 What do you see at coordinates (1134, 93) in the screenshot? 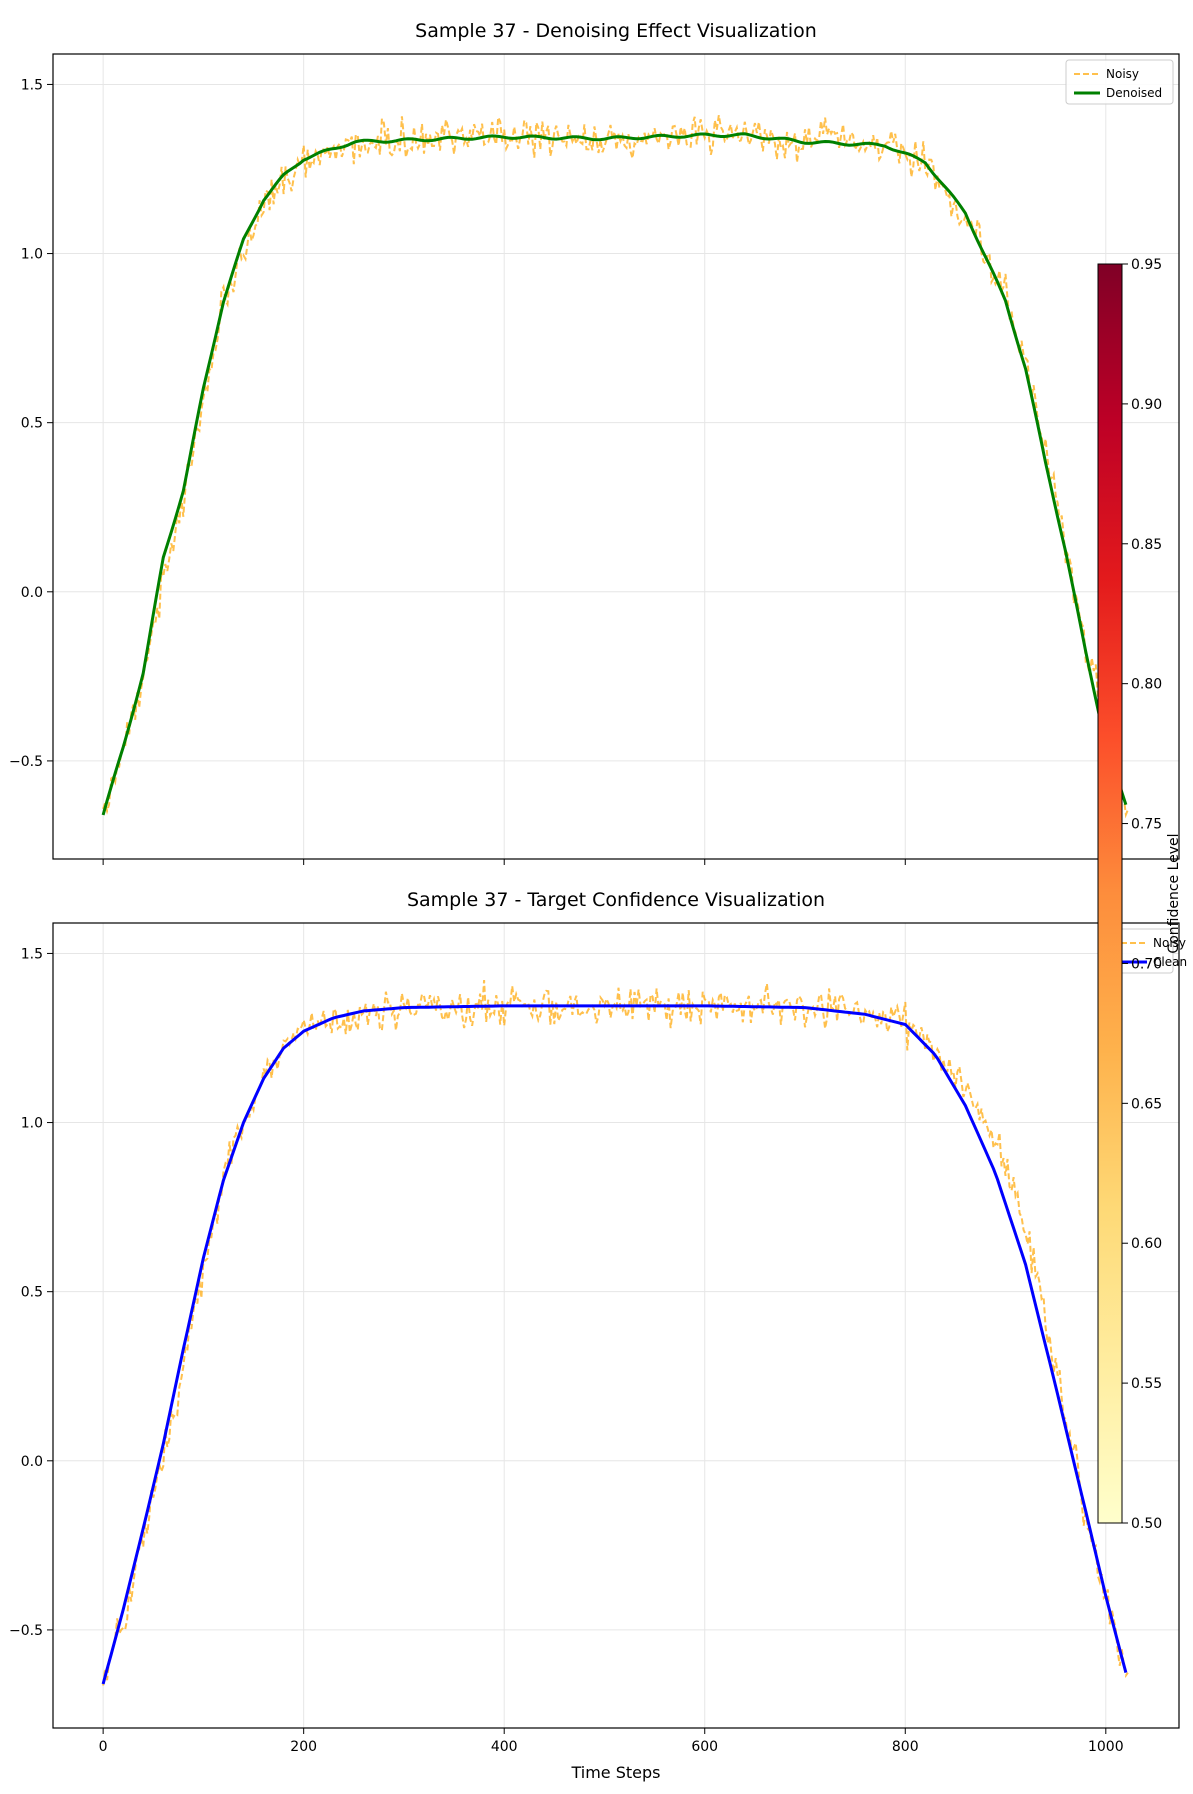
I see `legend-entry-denoised: Denoised` at bounding box center [1134, 93].